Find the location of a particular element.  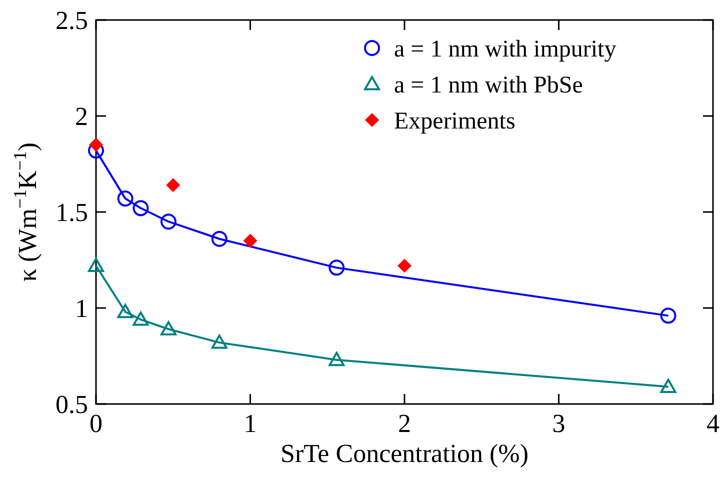

legend-label: a = 1 nm with PbSe is located at coordinates (488, 85).